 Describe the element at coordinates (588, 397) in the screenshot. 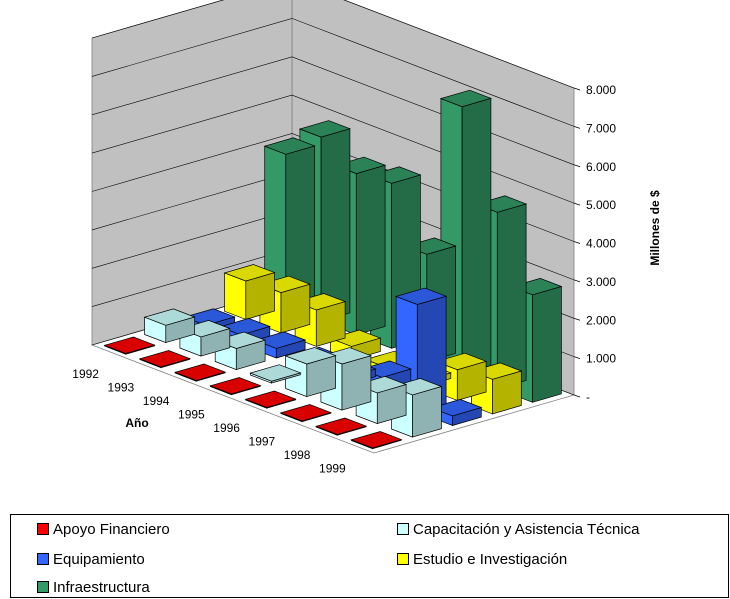

I see `z-tick-label: -` at that location.